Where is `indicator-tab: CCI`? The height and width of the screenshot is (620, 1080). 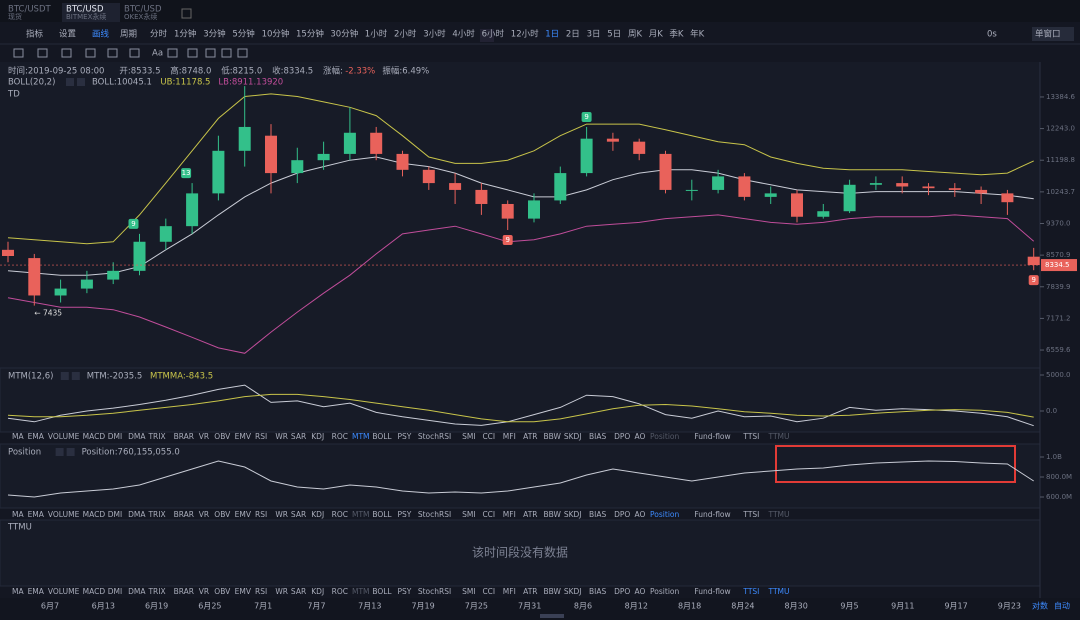 indicator-tab: CCI is located at coordinates (488, 436).